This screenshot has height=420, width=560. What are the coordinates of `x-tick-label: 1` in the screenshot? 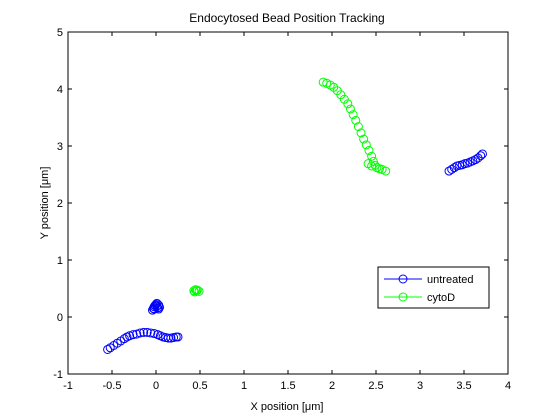 It's located at (244, 386).